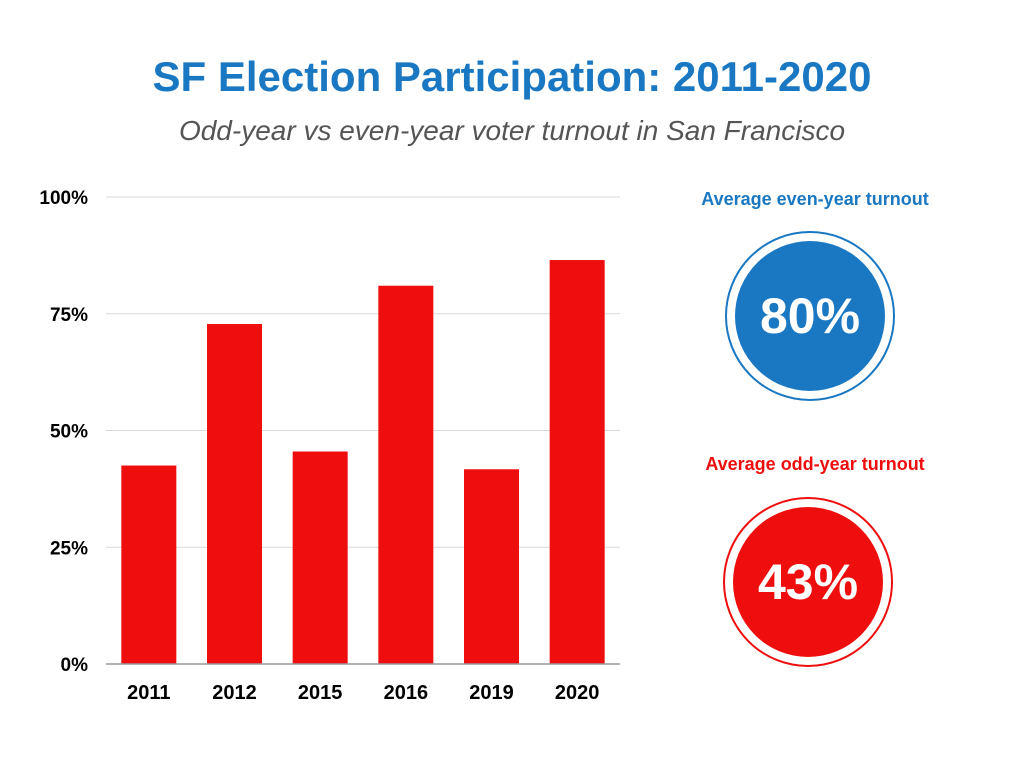 The image size is (1024, 768). Describe the element at coordinates (234, 693) in the screenshot. I see `x-tick-label: 2012` at that location.